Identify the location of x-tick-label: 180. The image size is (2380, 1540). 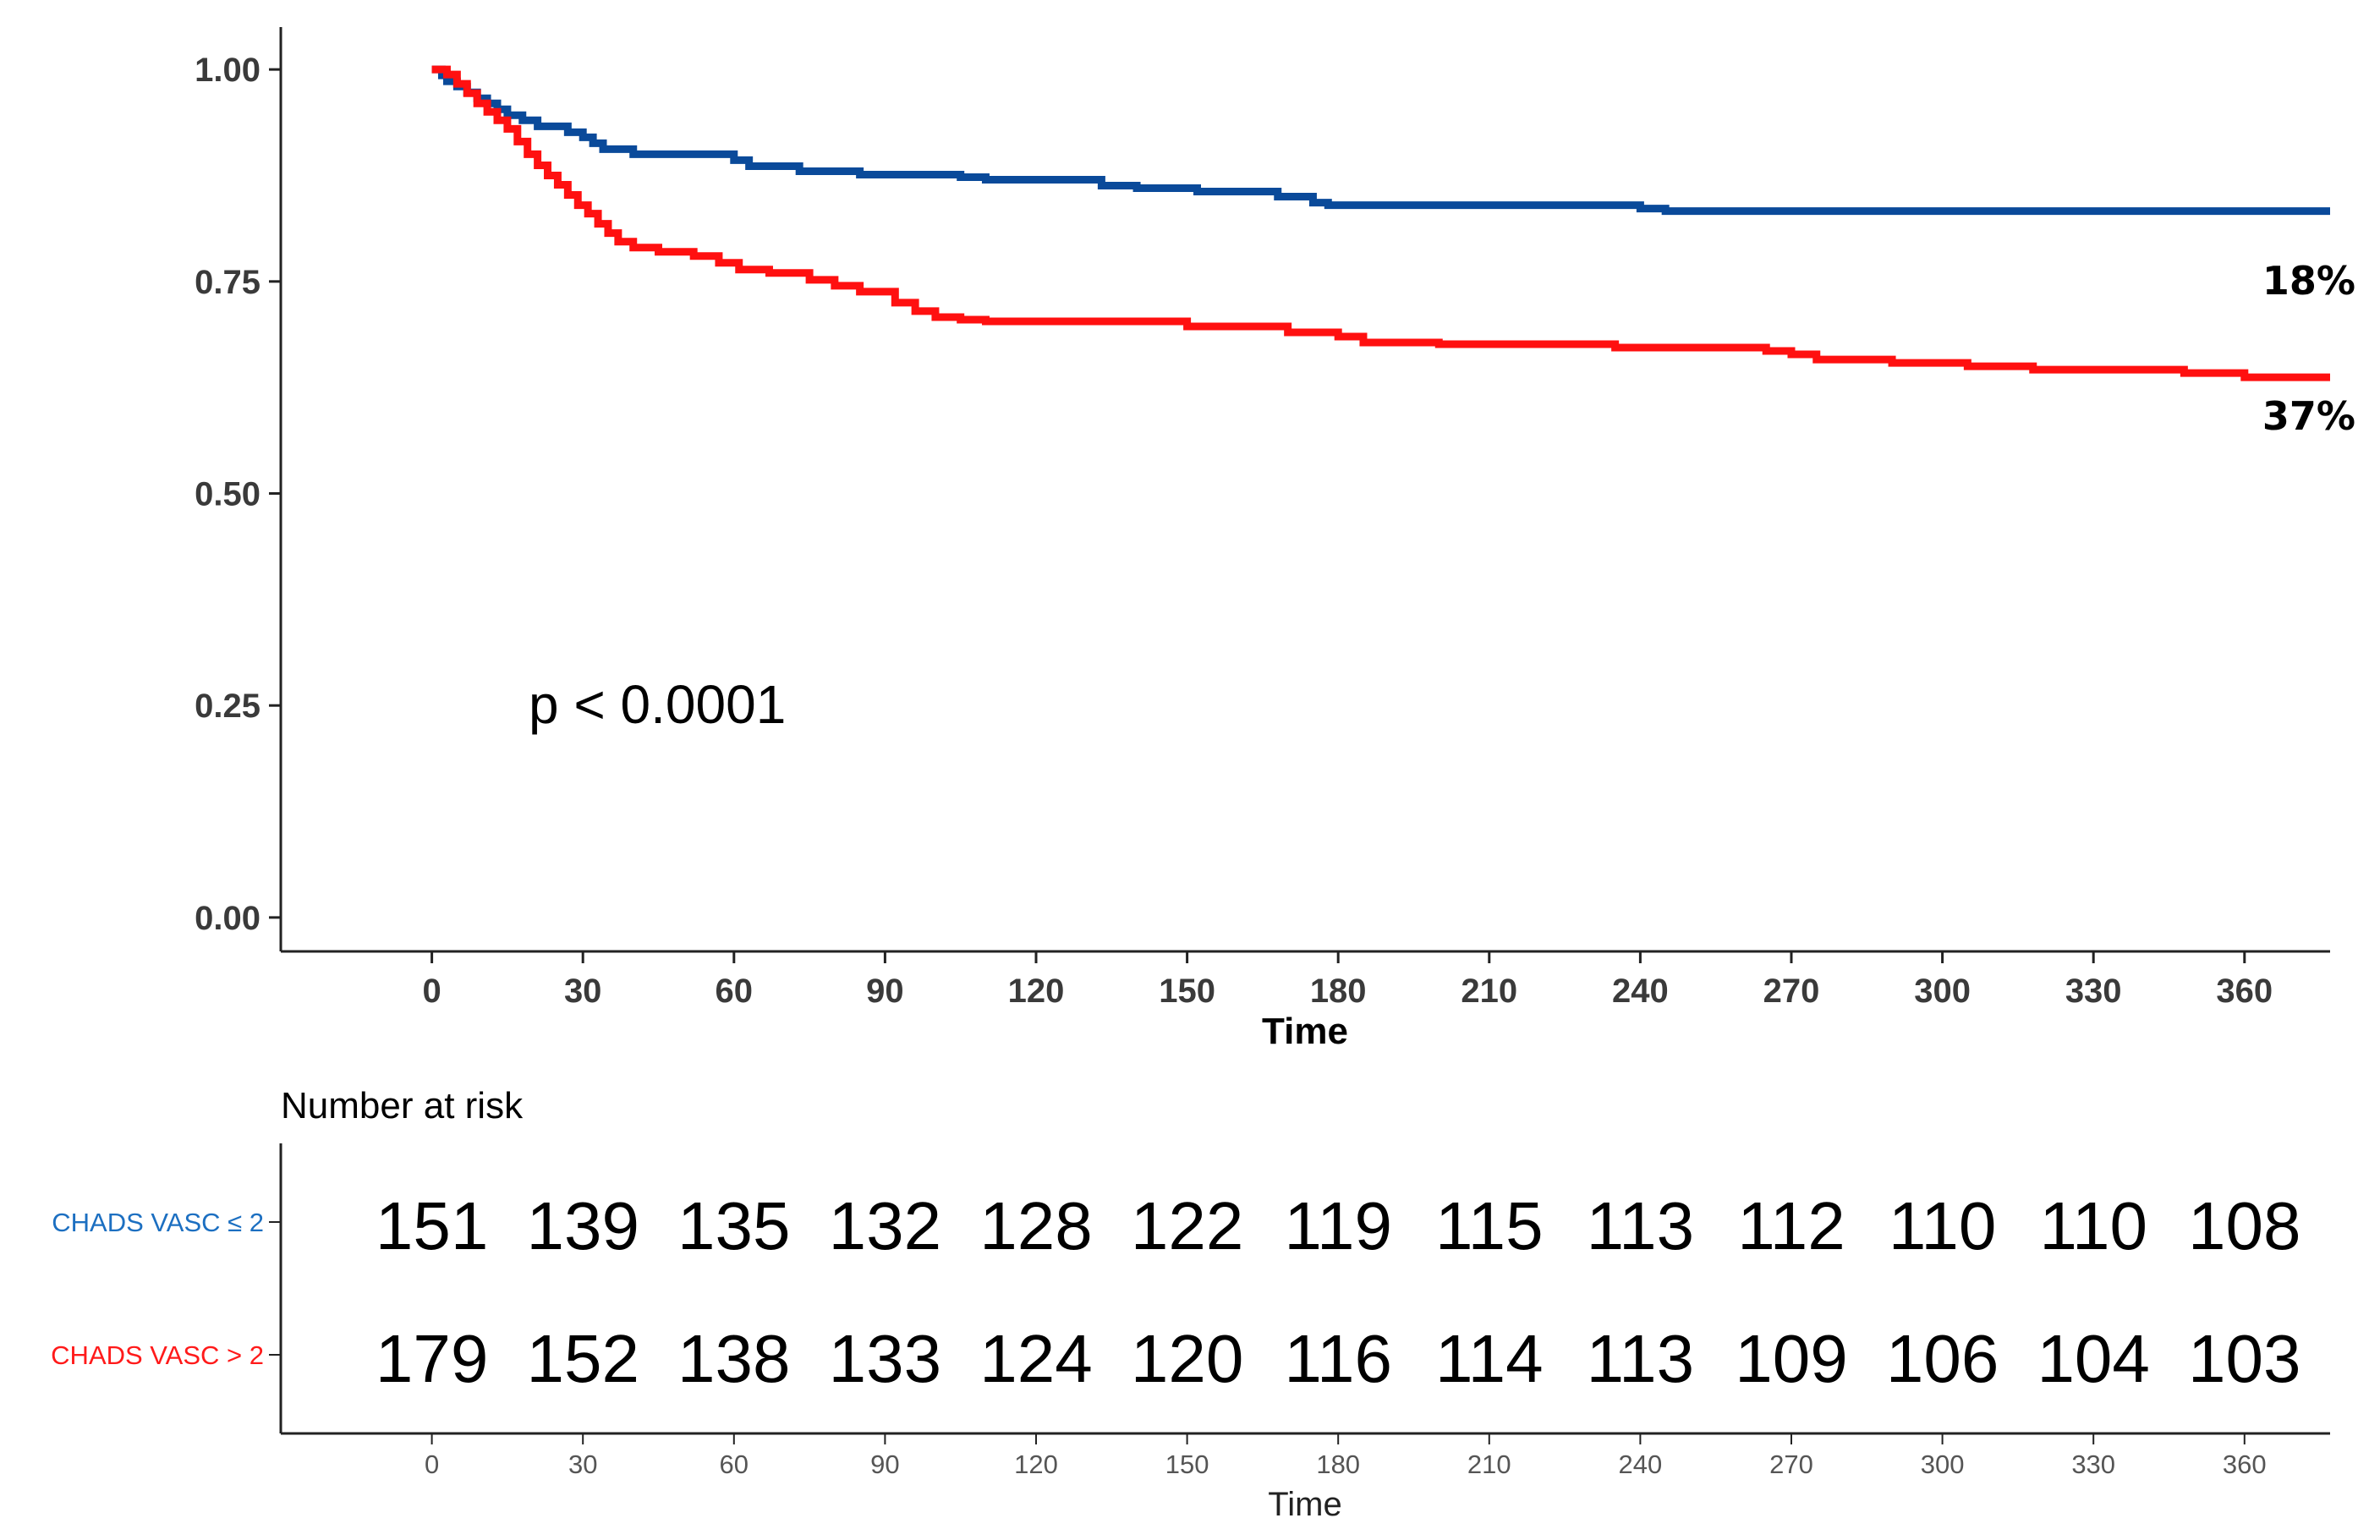
(1338, 991).